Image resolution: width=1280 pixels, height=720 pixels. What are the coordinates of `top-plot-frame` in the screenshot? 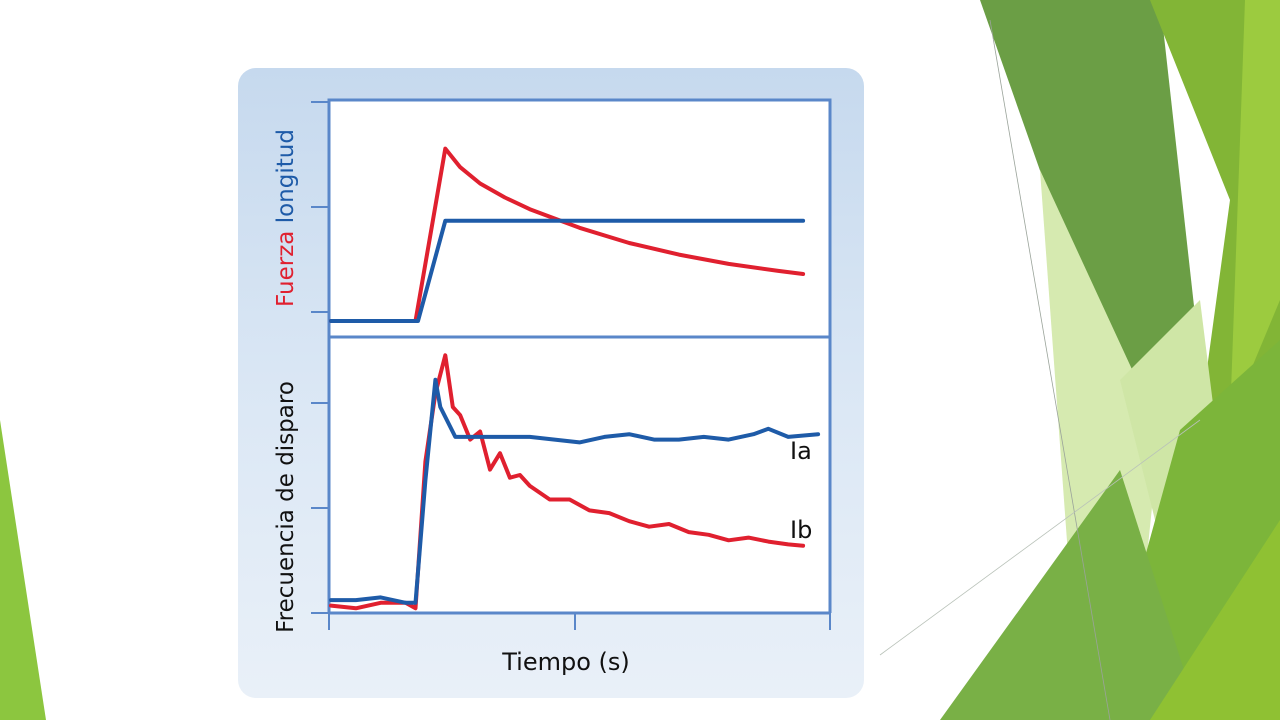 It's located at (579, 218).